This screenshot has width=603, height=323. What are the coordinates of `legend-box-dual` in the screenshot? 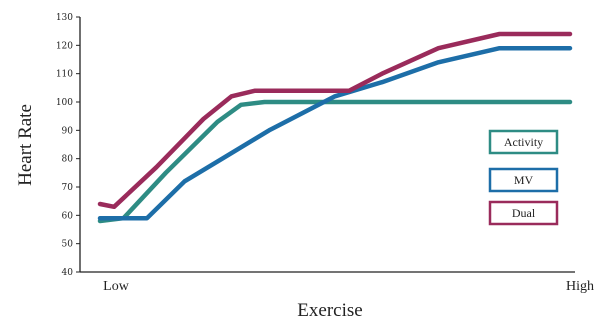 It's located at (523, 213).